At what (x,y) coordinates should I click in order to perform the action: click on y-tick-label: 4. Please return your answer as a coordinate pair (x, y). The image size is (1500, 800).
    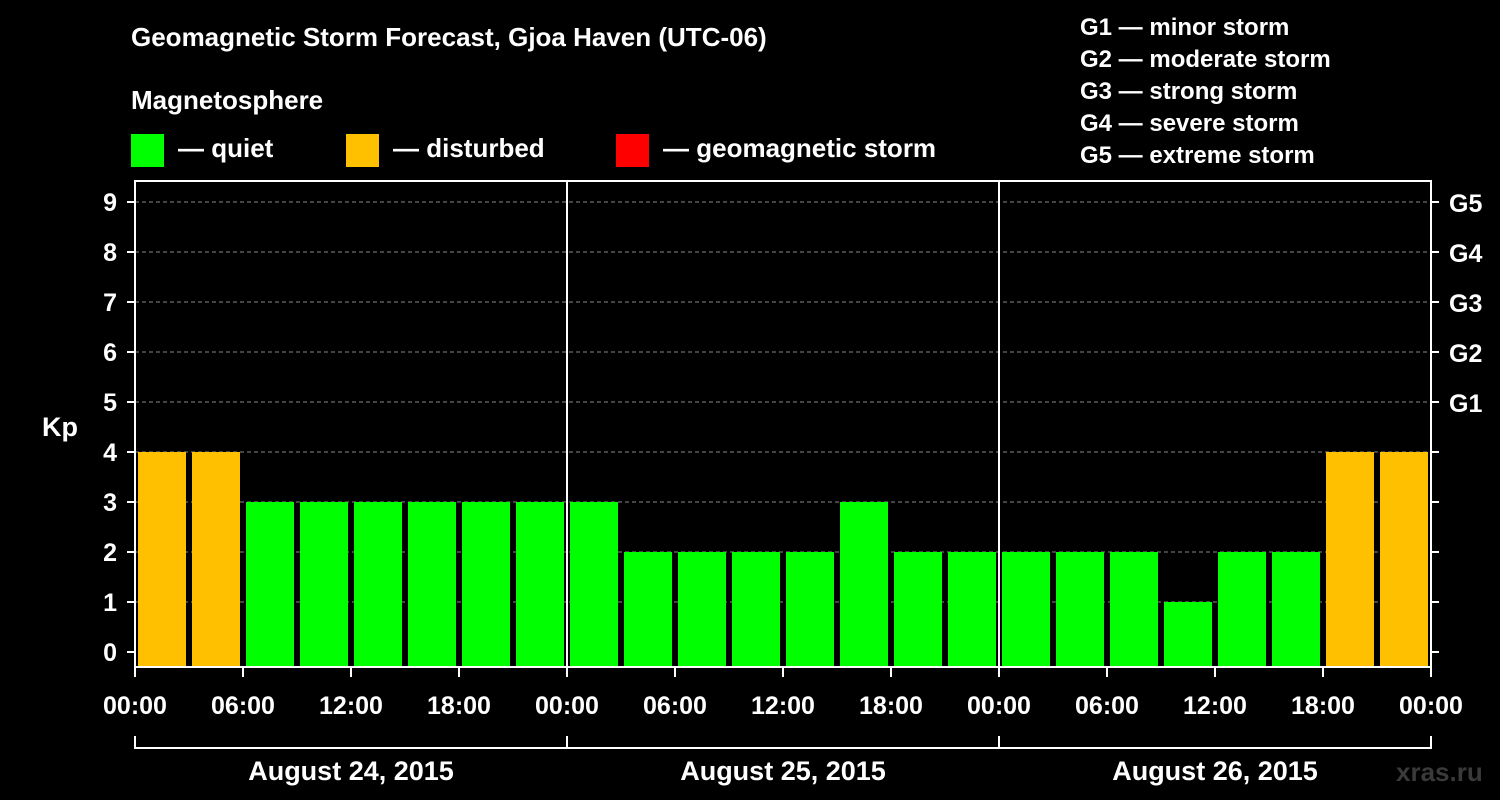
    Looking at the image, I should click on (110, 453).